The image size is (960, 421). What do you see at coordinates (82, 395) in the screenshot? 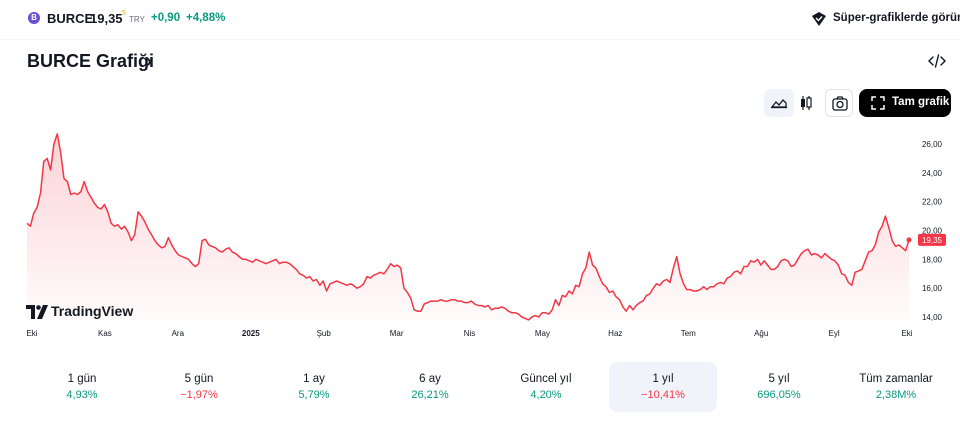
I see `range-change-value: 4,93%` at bounding box center [82, 395].